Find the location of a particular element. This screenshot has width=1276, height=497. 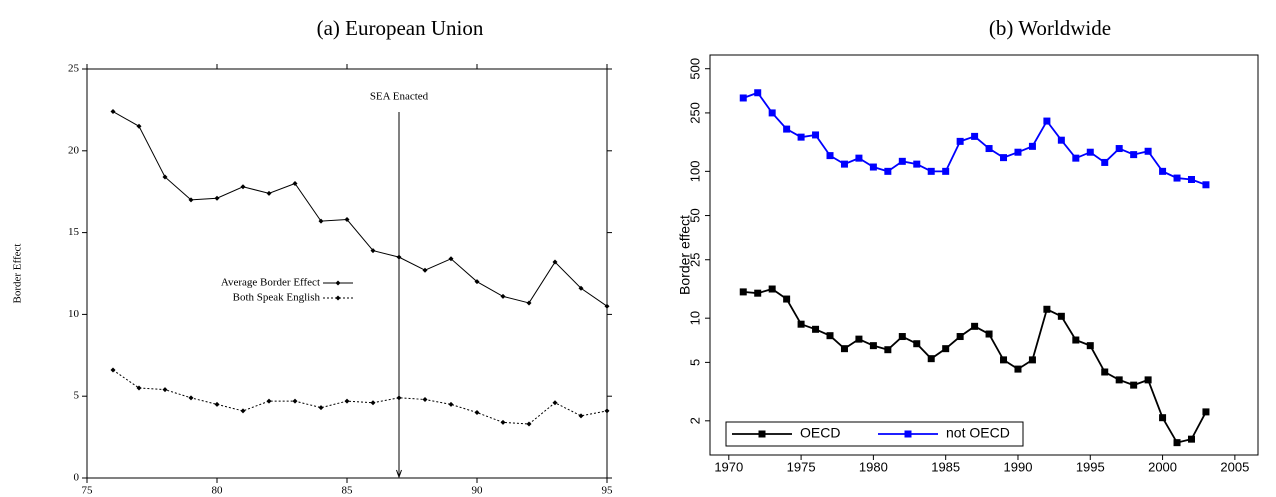

legend-label: not OECD is located at coordinates (978, 433).